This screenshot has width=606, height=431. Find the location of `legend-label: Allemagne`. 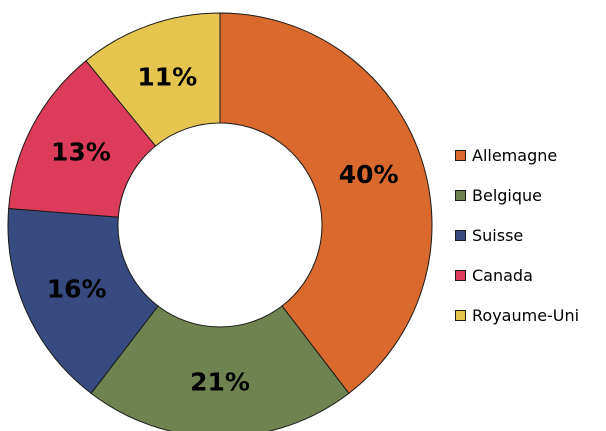

legend-label: Allemagne is located at coordinates (515, 155).